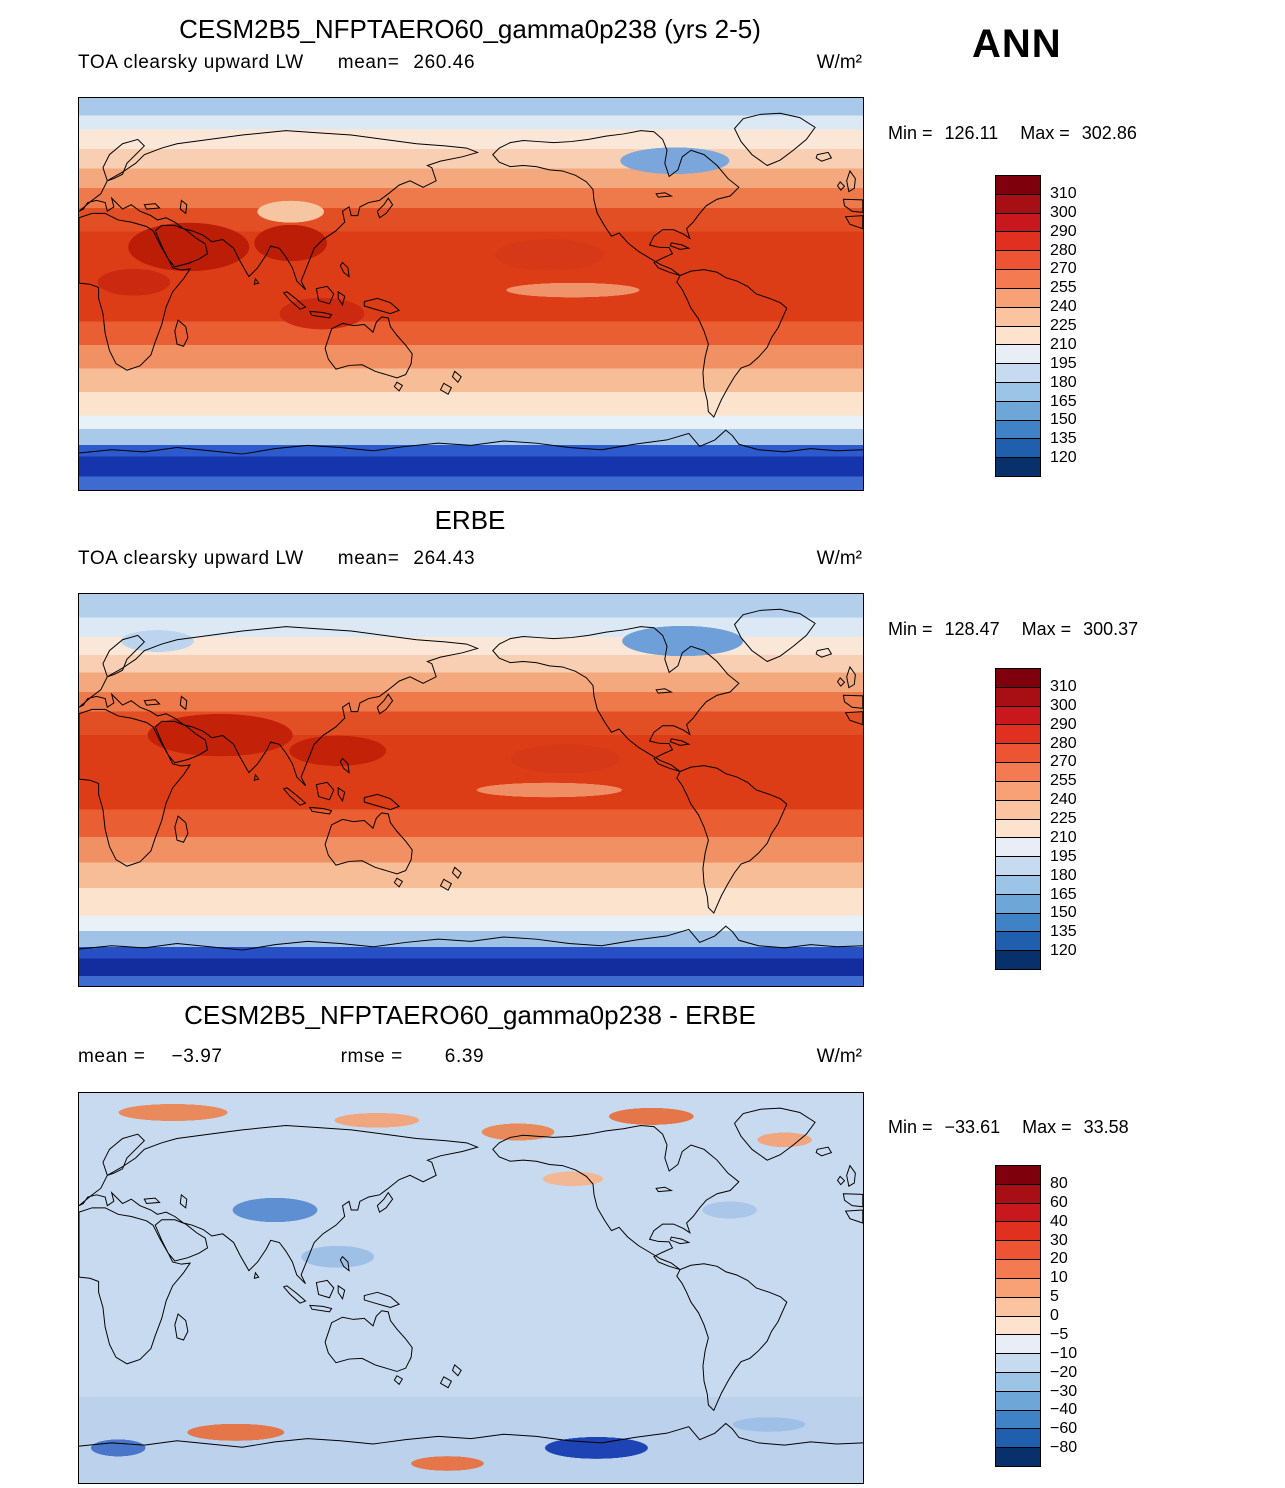  I want to click on panel2-mean: mean= 264.43, so click(406, 559).